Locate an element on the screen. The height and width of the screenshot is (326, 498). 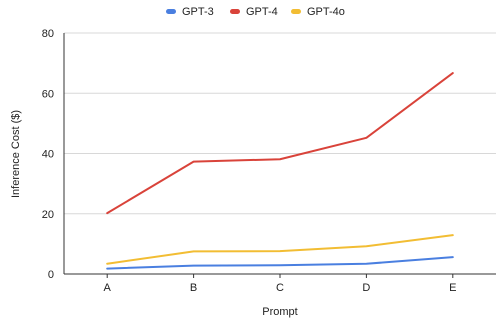
x-tick-label: E is located at coordinates (452, 288).